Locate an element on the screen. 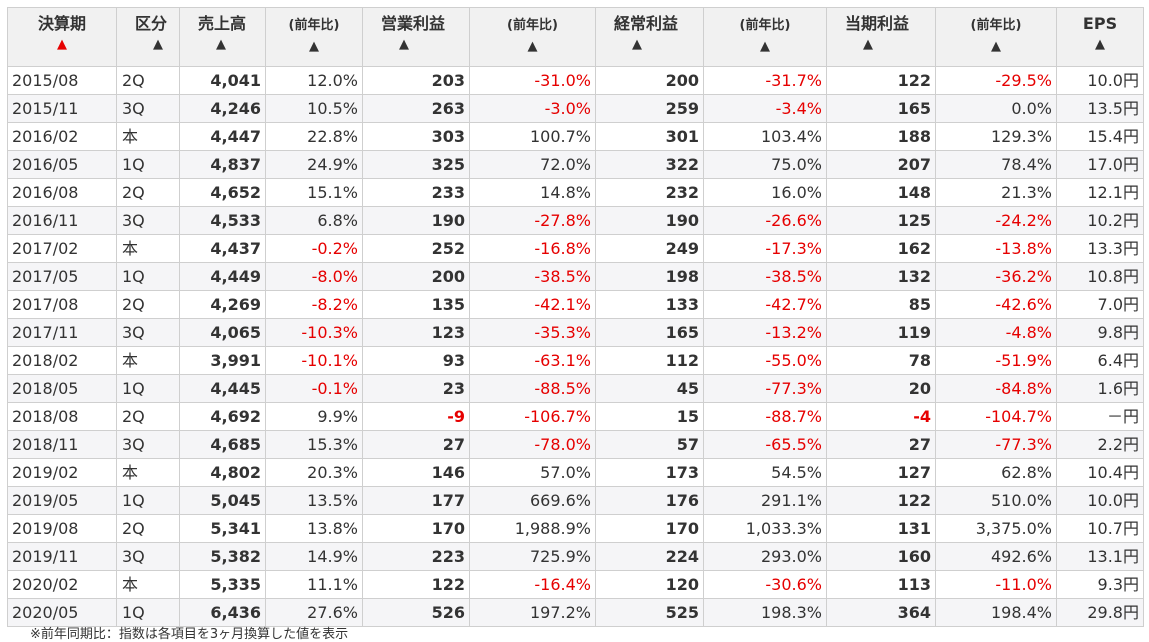  cell-eps: 13.1円 is located at coordinates (1100, 556).